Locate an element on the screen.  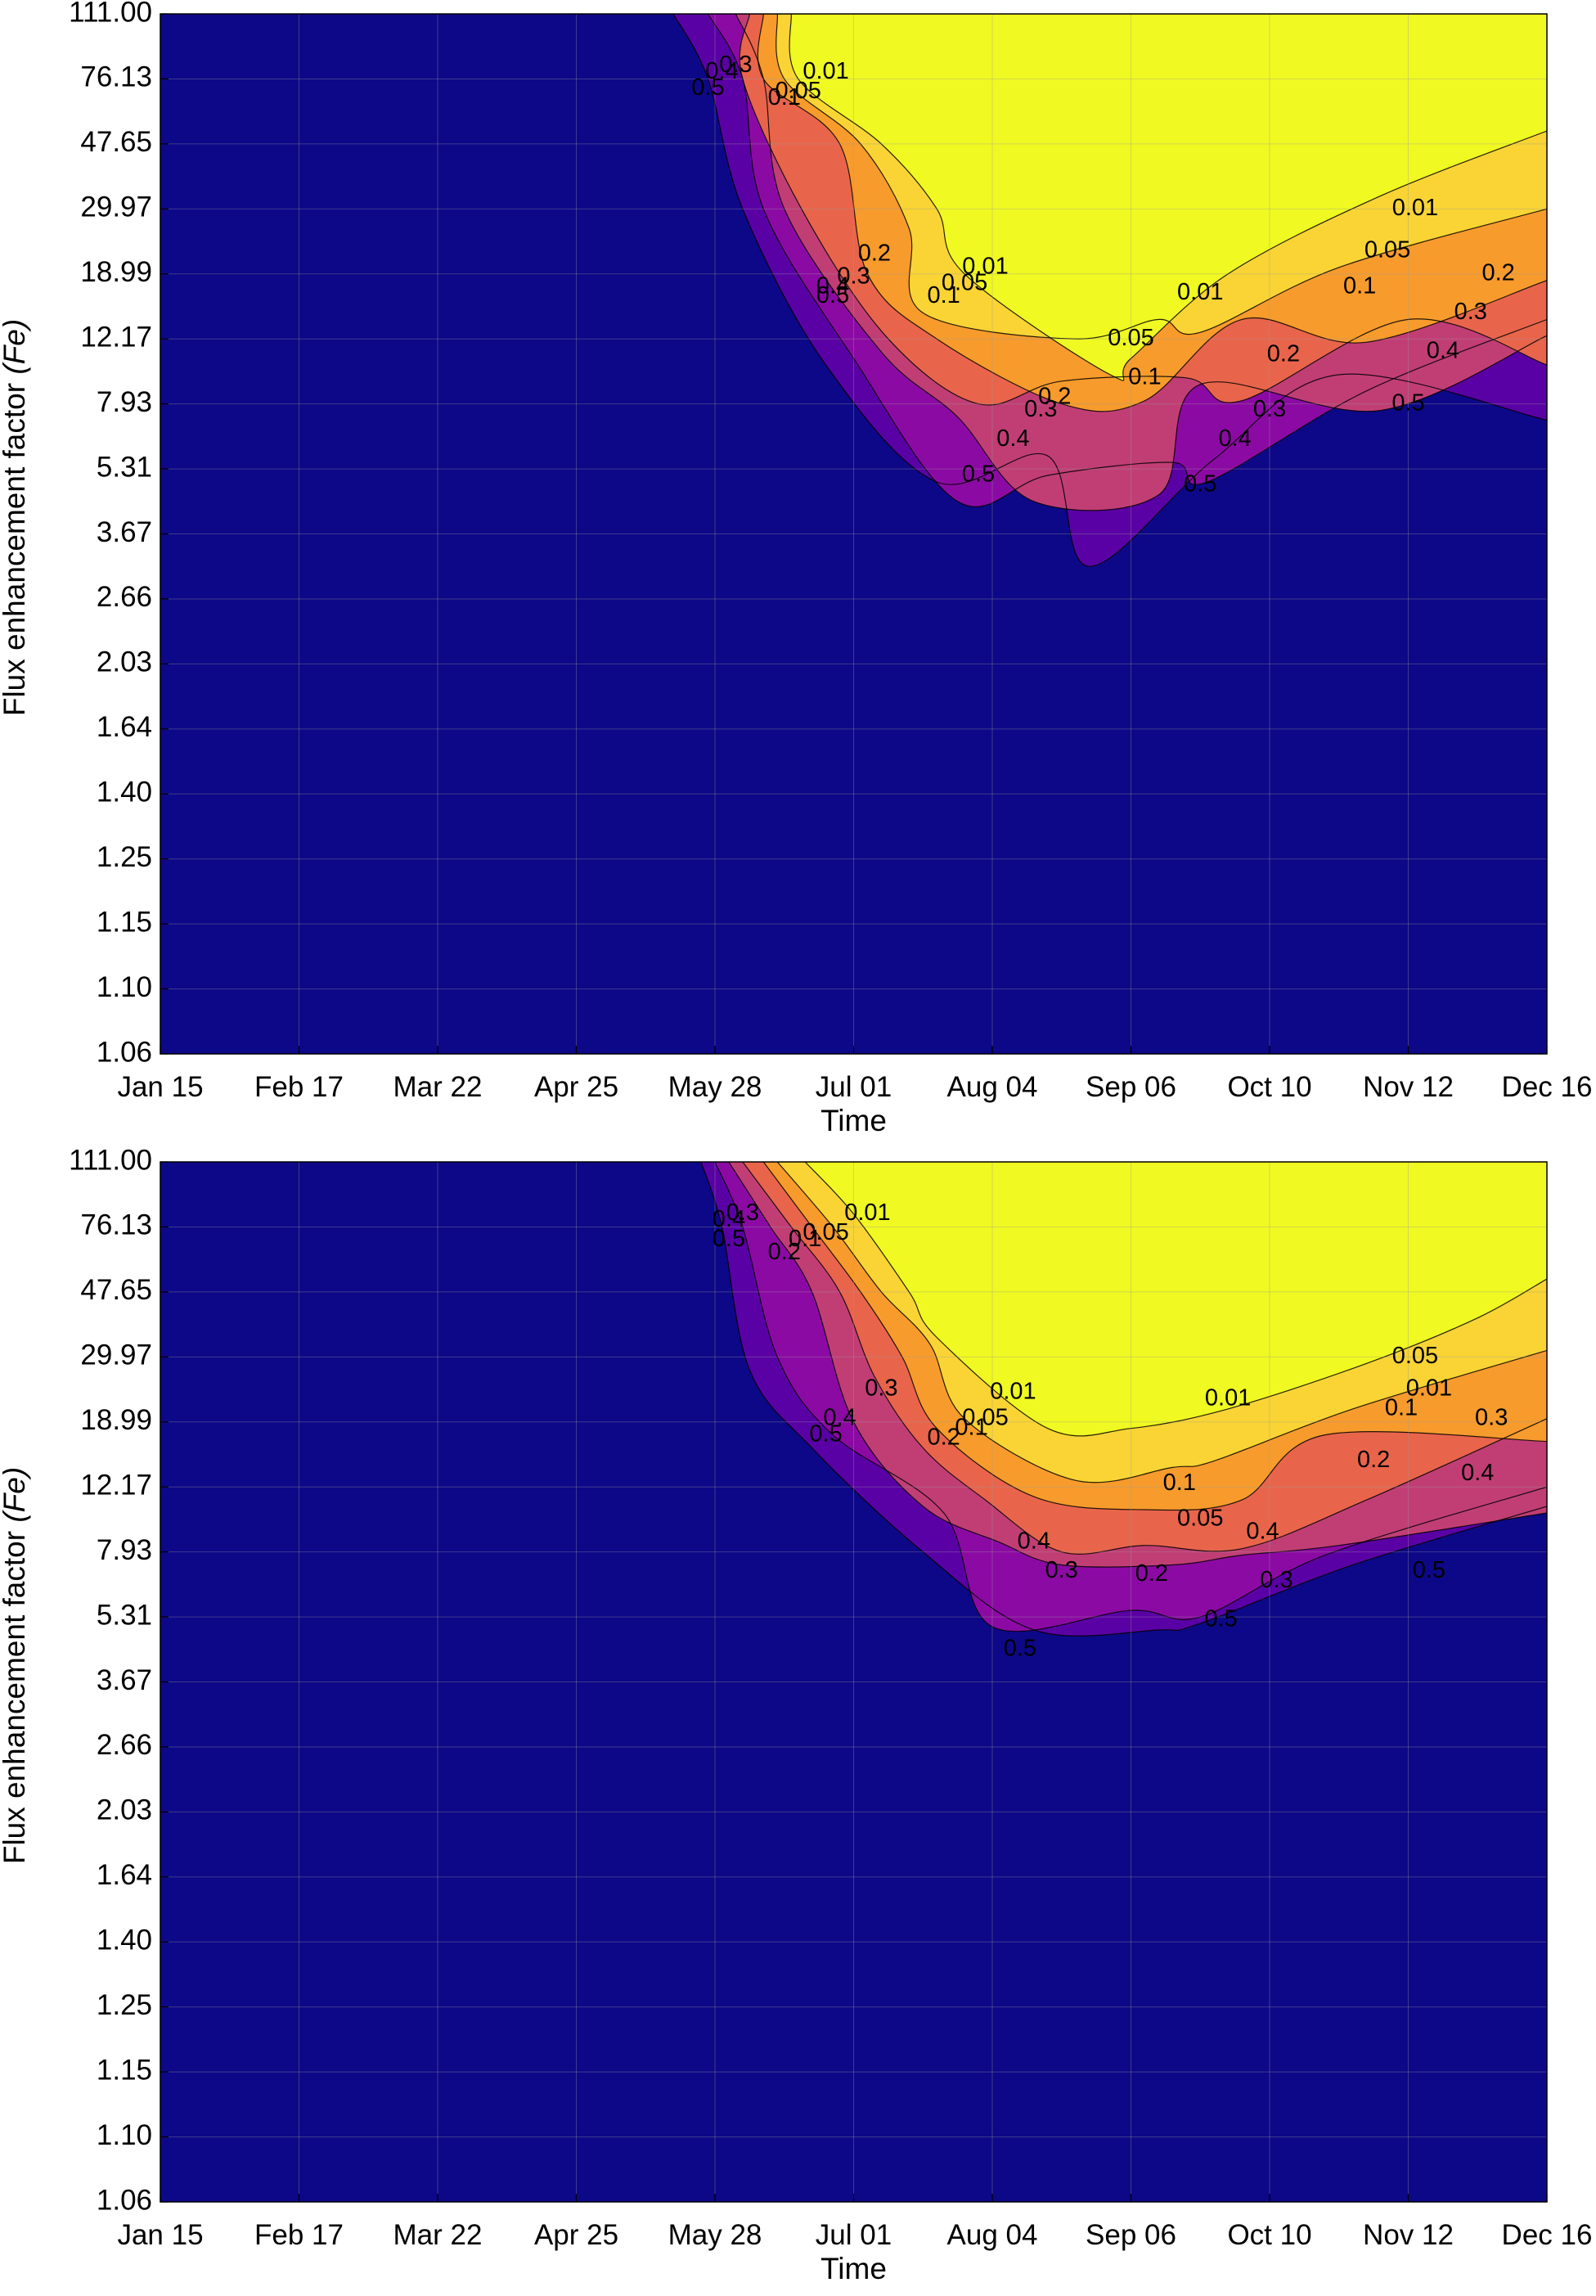
y-tick-label: 2.03 is located at coordinates (124, 662).